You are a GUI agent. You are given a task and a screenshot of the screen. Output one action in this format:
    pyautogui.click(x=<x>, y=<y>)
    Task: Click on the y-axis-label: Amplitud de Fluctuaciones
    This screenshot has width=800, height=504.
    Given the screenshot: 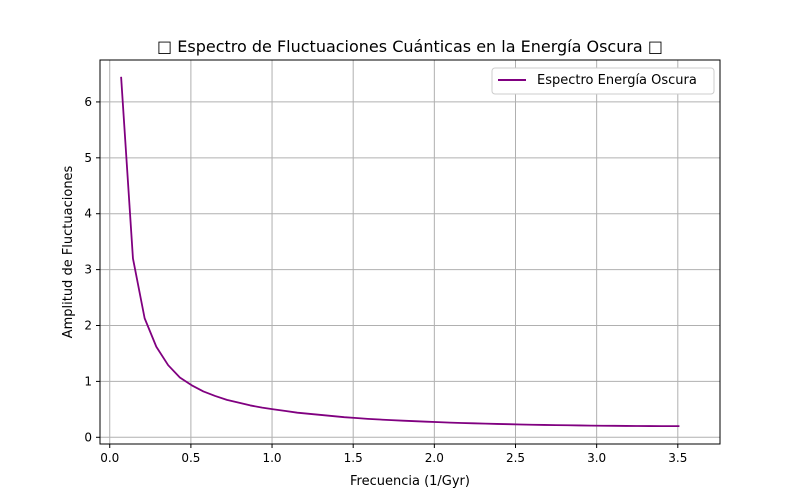 What is the action you would take?
    pyautogui.click(x=68, y=251)
    